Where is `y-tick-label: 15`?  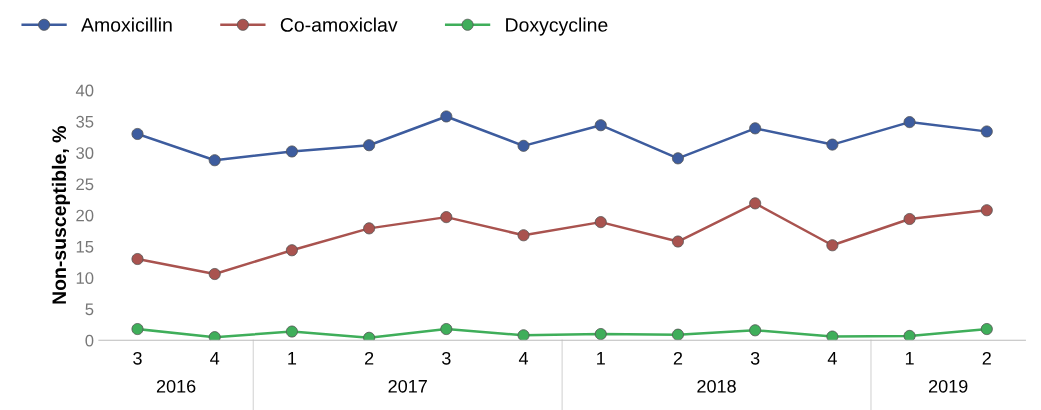 y-tick-label: 15 is located at coordinates (85, 247).